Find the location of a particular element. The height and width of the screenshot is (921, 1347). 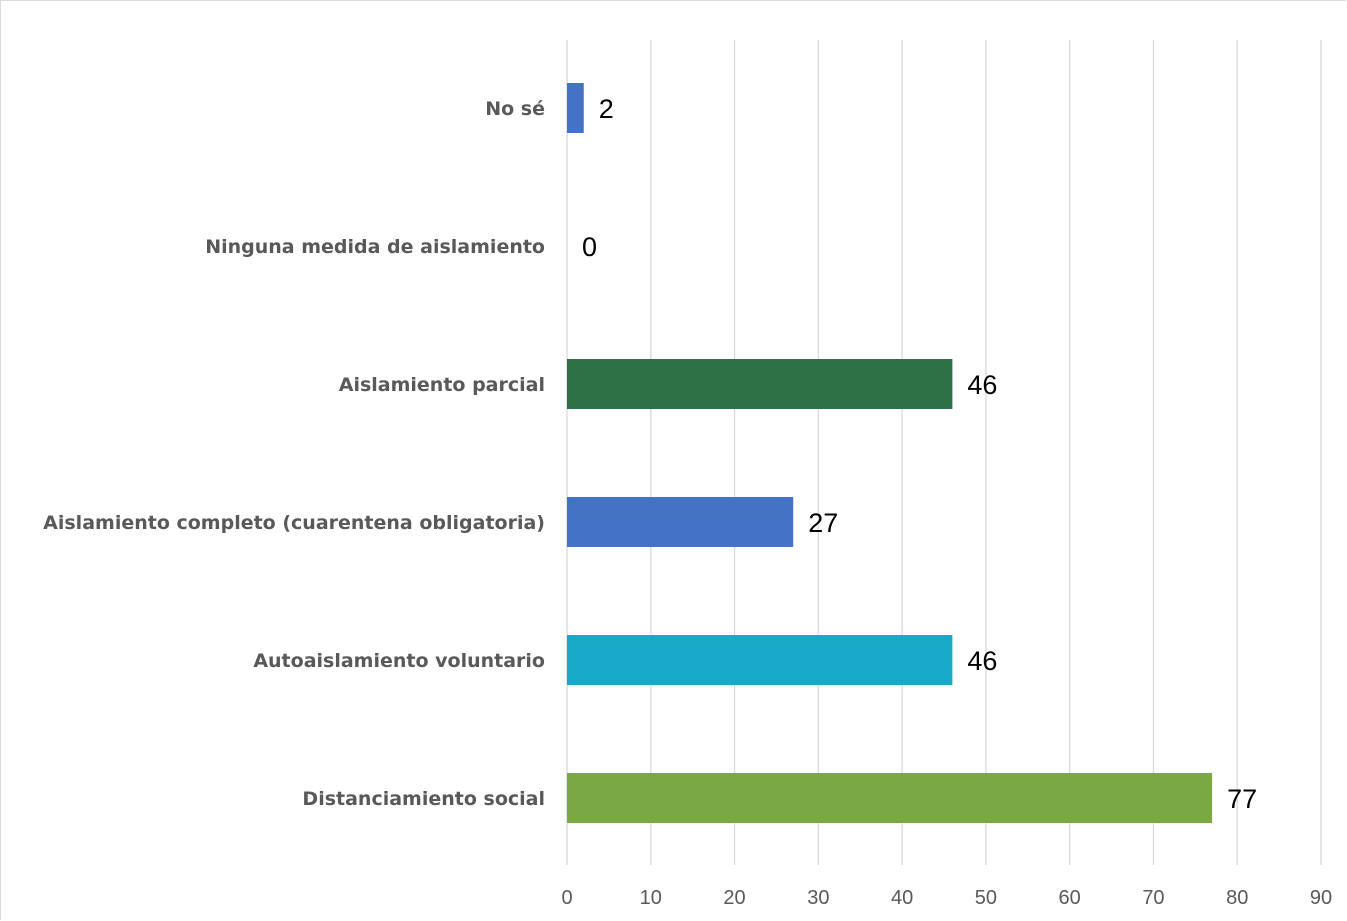

x-tick-label: 60 is located at coordinates (1070, 898).